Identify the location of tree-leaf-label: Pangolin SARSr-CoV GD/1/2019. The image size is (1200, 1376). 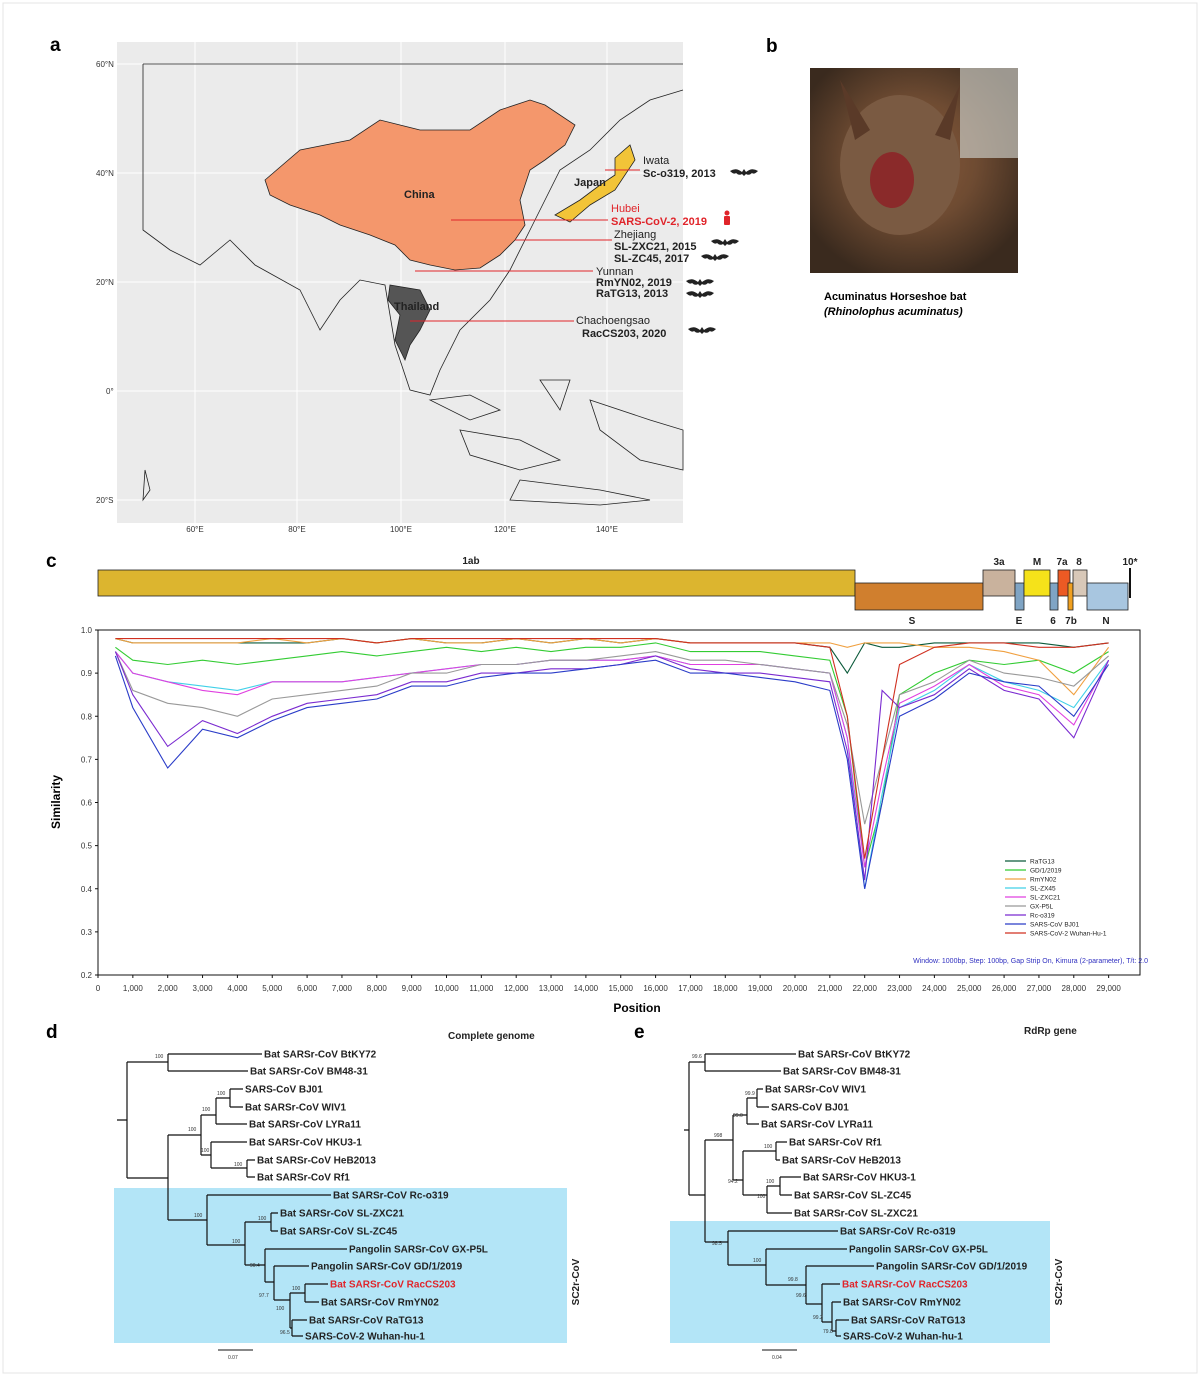
(952, 1267).